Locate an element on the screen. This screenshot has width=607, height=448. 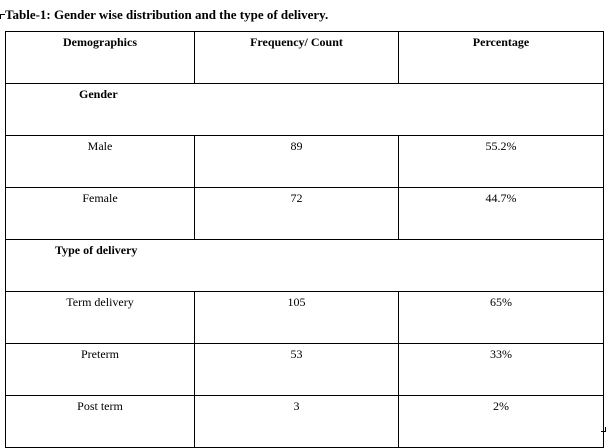
row-label-male: Male is located at coordinates (100, 161).